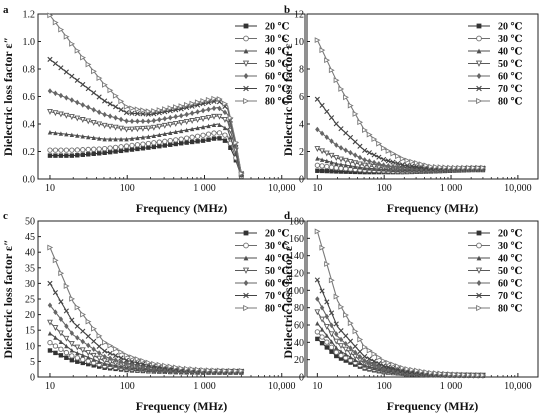  Describe the element at coordinates (317, 188) in the screenshot. I see `x-tick-label: 10` at that location.